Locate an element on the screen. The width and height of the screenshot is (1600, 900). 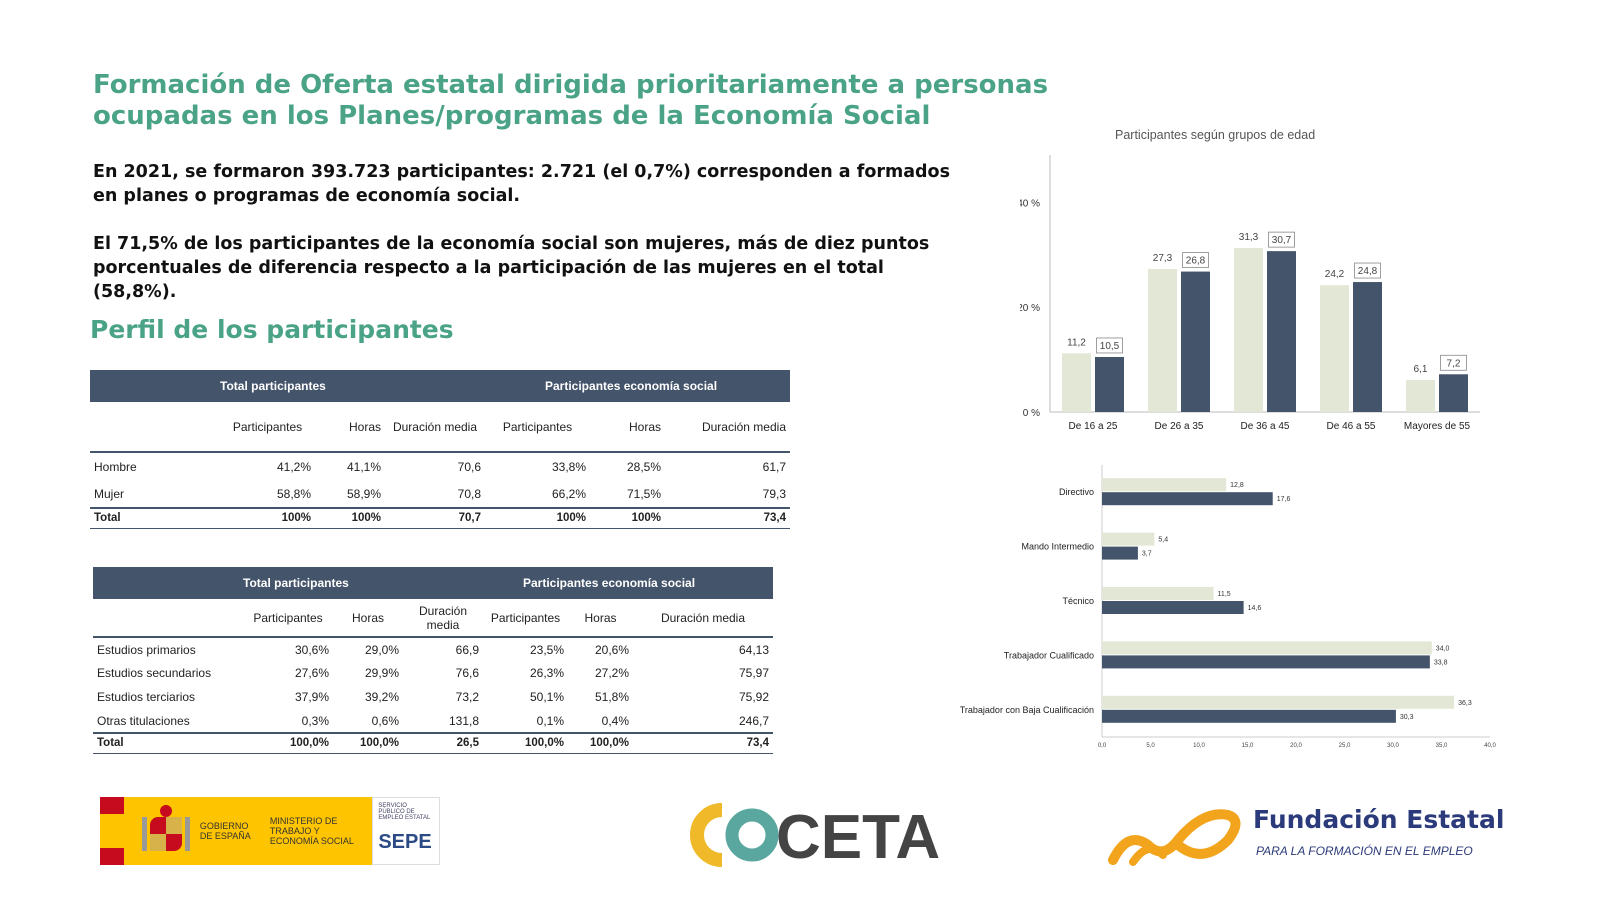
y-tick-label: 40 % is located at coordinates (1030, 203).